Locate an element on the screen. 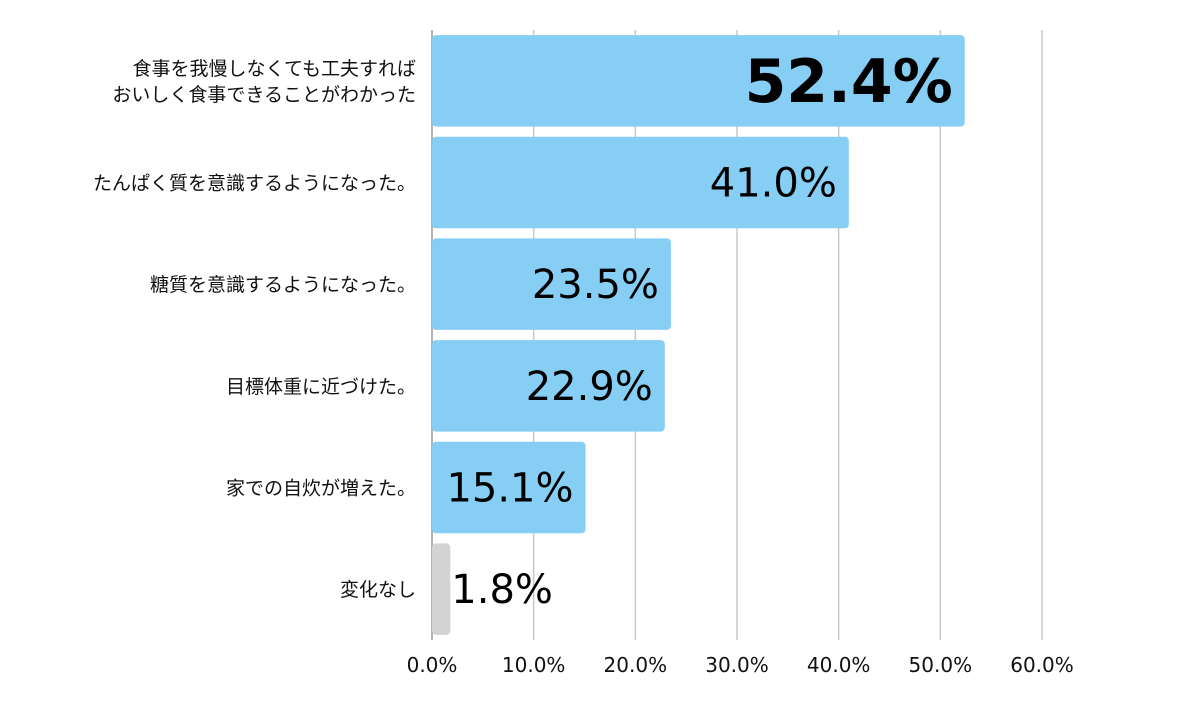 The image size is (1198, 720). category-label: 家での自炊が増えた。 is located at coordinates (321, 489).